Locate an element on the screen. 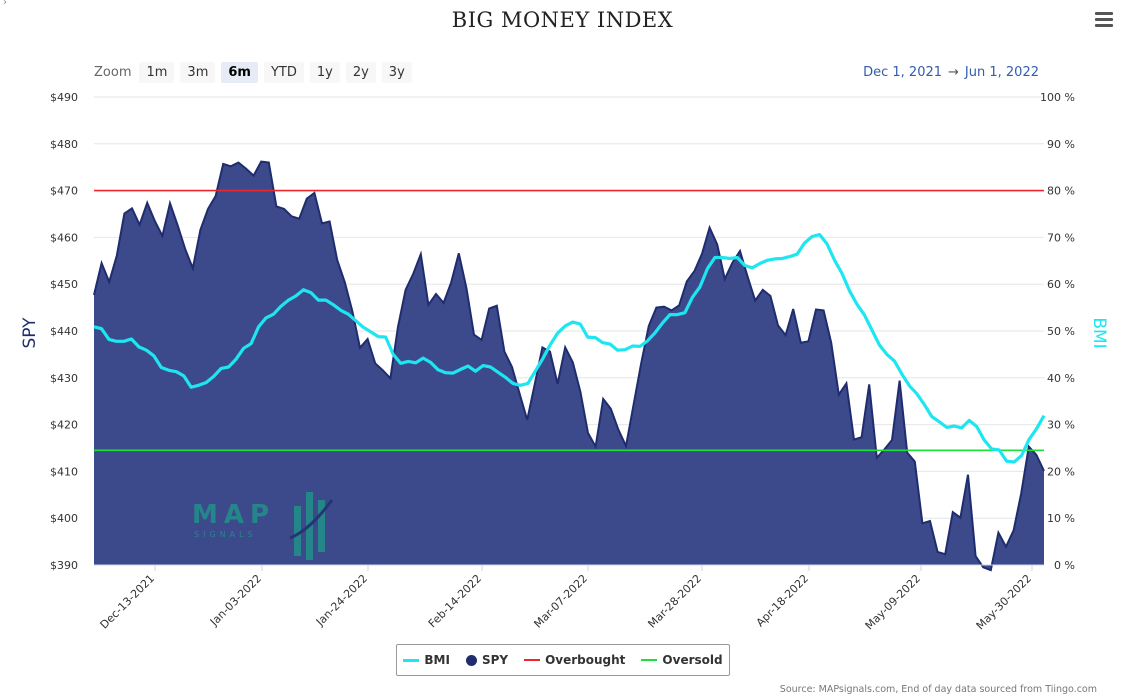  logo-mark-icon is located at coordinates (311, 526).